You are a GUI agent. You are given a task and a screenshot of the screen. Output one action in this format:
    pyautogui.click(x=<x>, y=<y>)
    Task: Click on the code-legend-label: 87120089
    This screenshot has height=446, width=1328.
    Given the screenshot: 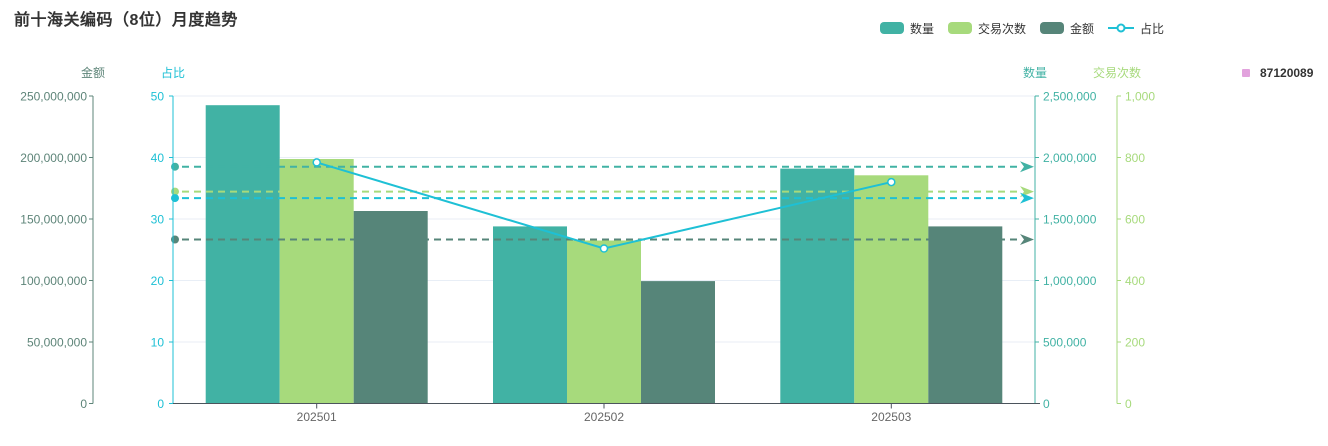 What is the action you would take?
    pyautogui.click(x=1287, y=73)
    